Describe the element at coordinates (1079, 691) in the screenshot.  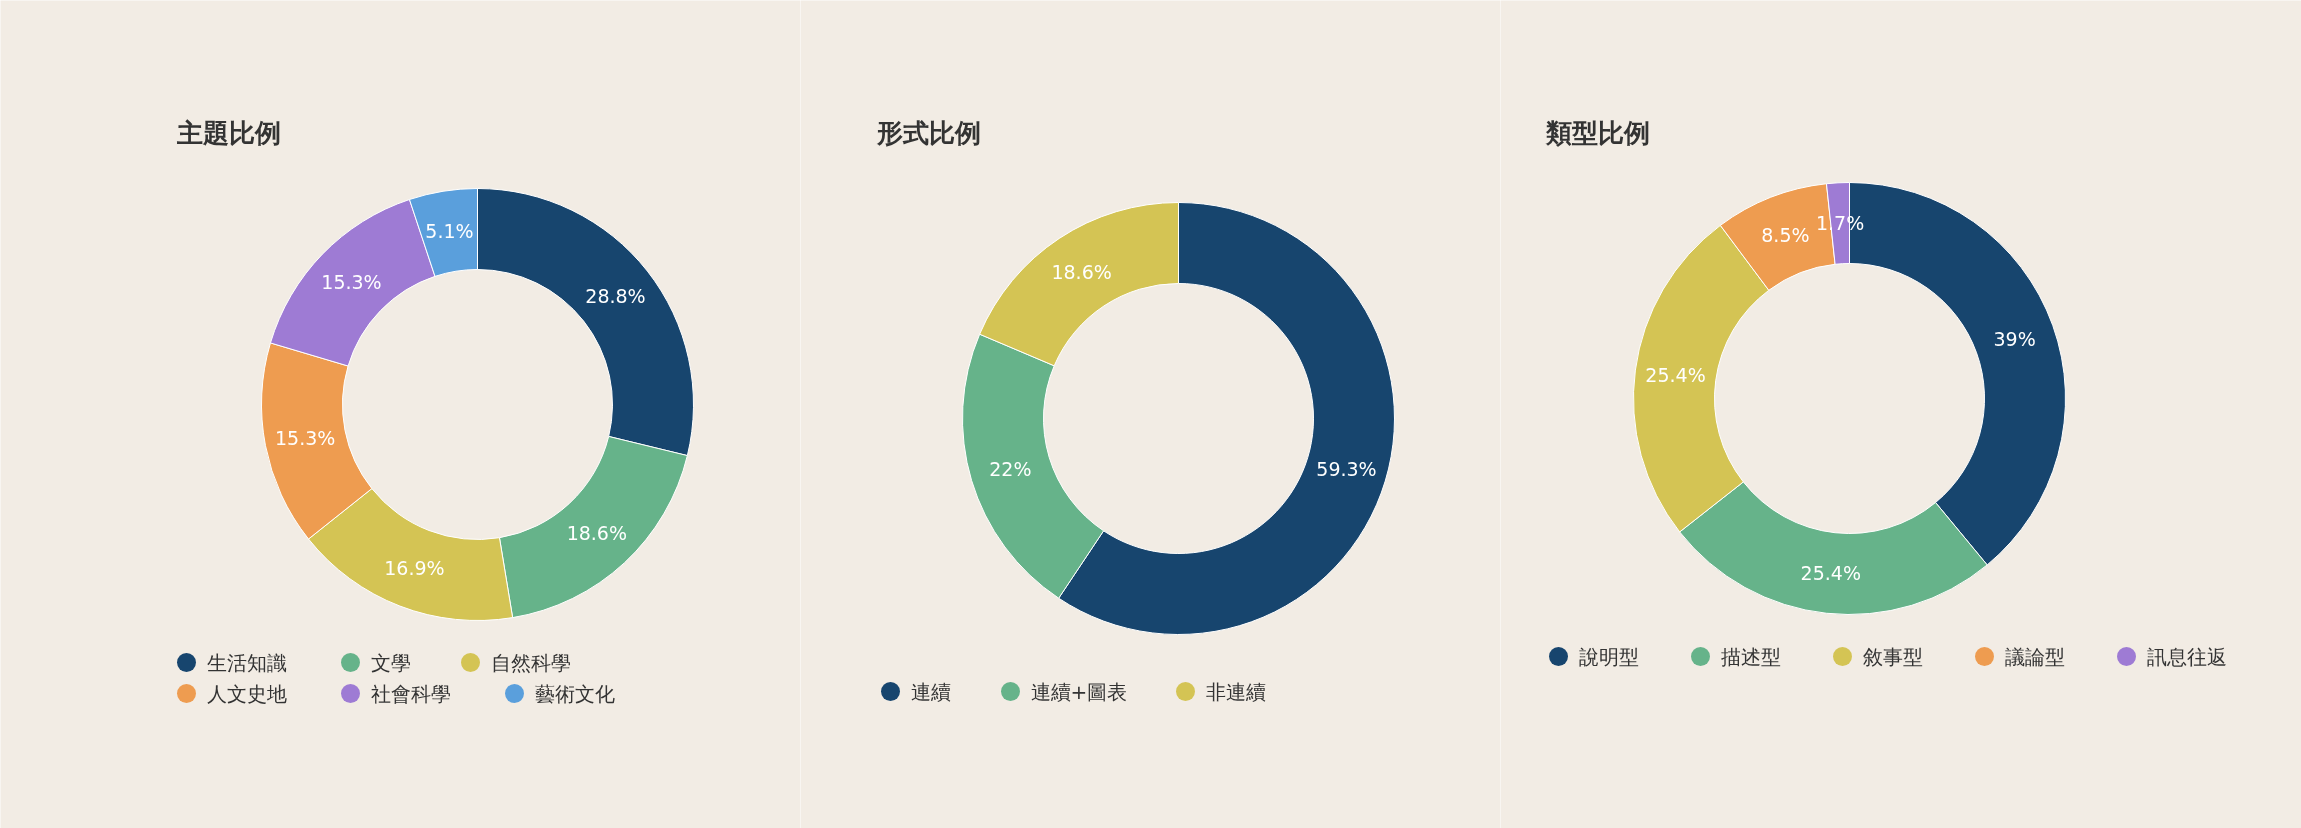
I see `legend-label: 連續+圖表` at that location.